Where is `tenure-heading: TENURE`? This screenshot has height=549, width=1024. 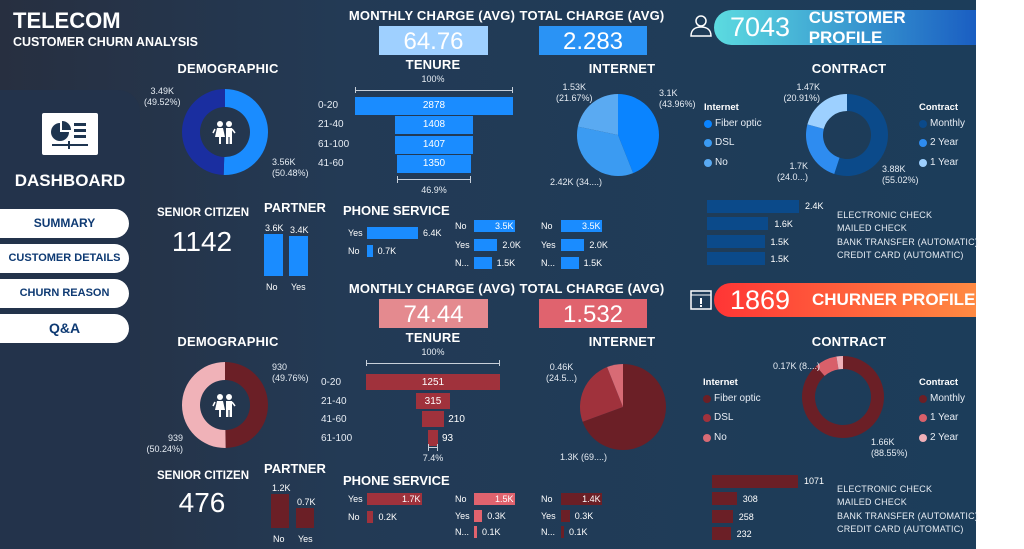 tenure-heading: TENURE is located at coordinates (433, 337).